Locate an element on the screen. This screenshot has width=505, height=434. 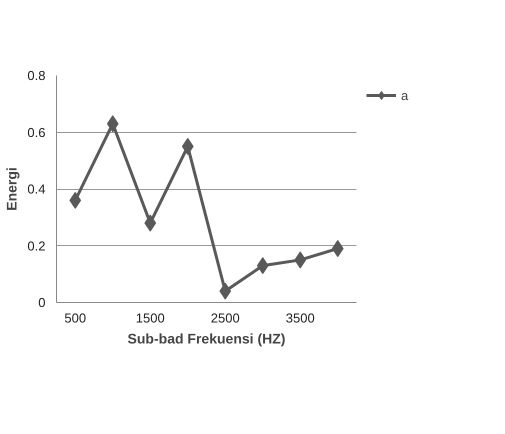
y-tick-label: 0.4 is located at coordinates (36, 189).